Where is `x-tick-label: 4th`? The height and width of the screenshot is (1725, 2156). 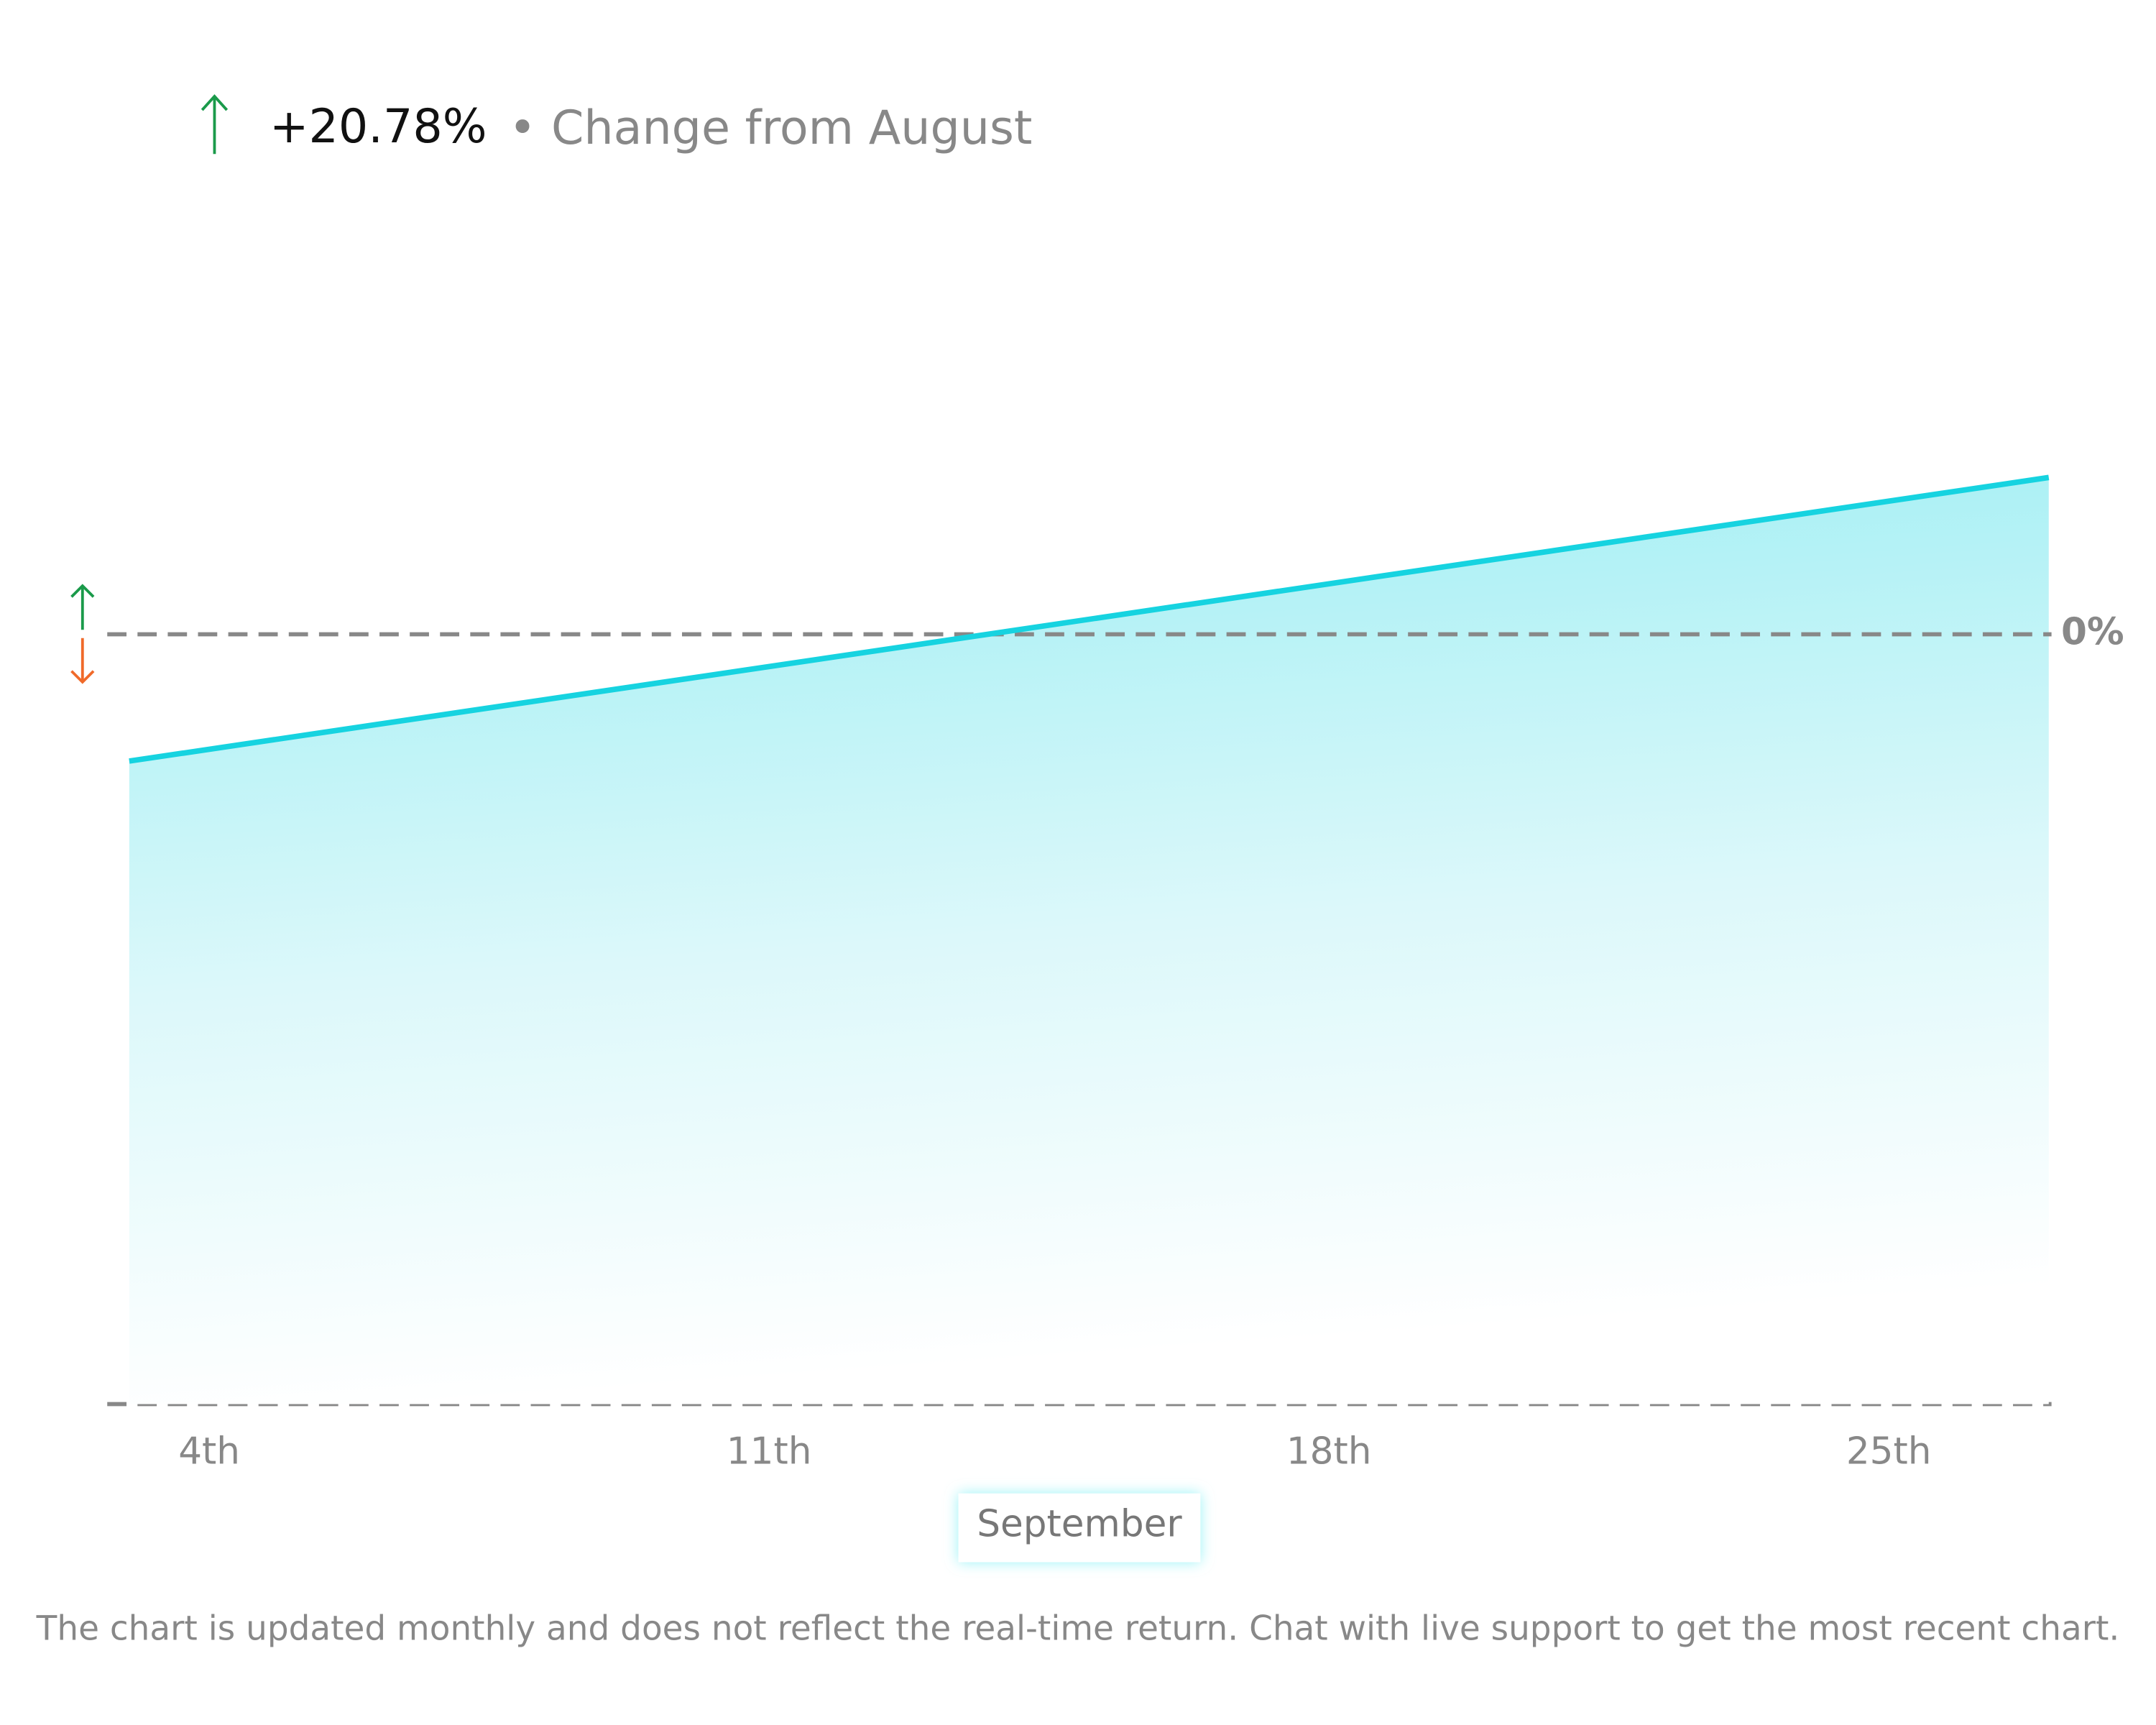 x-tick-label: 4th is located at coordinates (209, 1451).